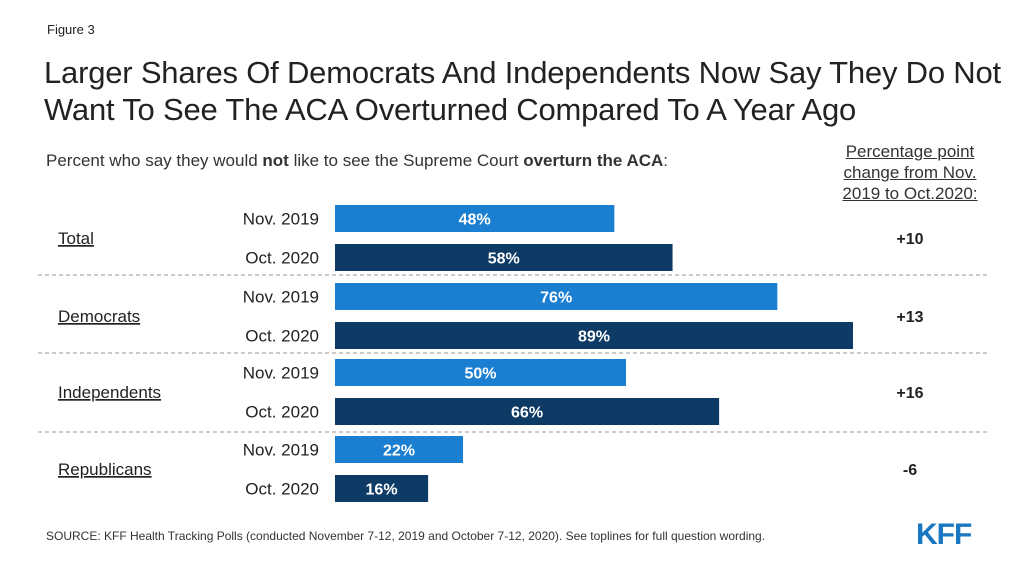 The image size is (1024, 576). What do you see at coordinates (281, 373) in the screenshot?
I see `series-label-independents-nov2019: Nov. 2019` at bounding box center [281, 373].